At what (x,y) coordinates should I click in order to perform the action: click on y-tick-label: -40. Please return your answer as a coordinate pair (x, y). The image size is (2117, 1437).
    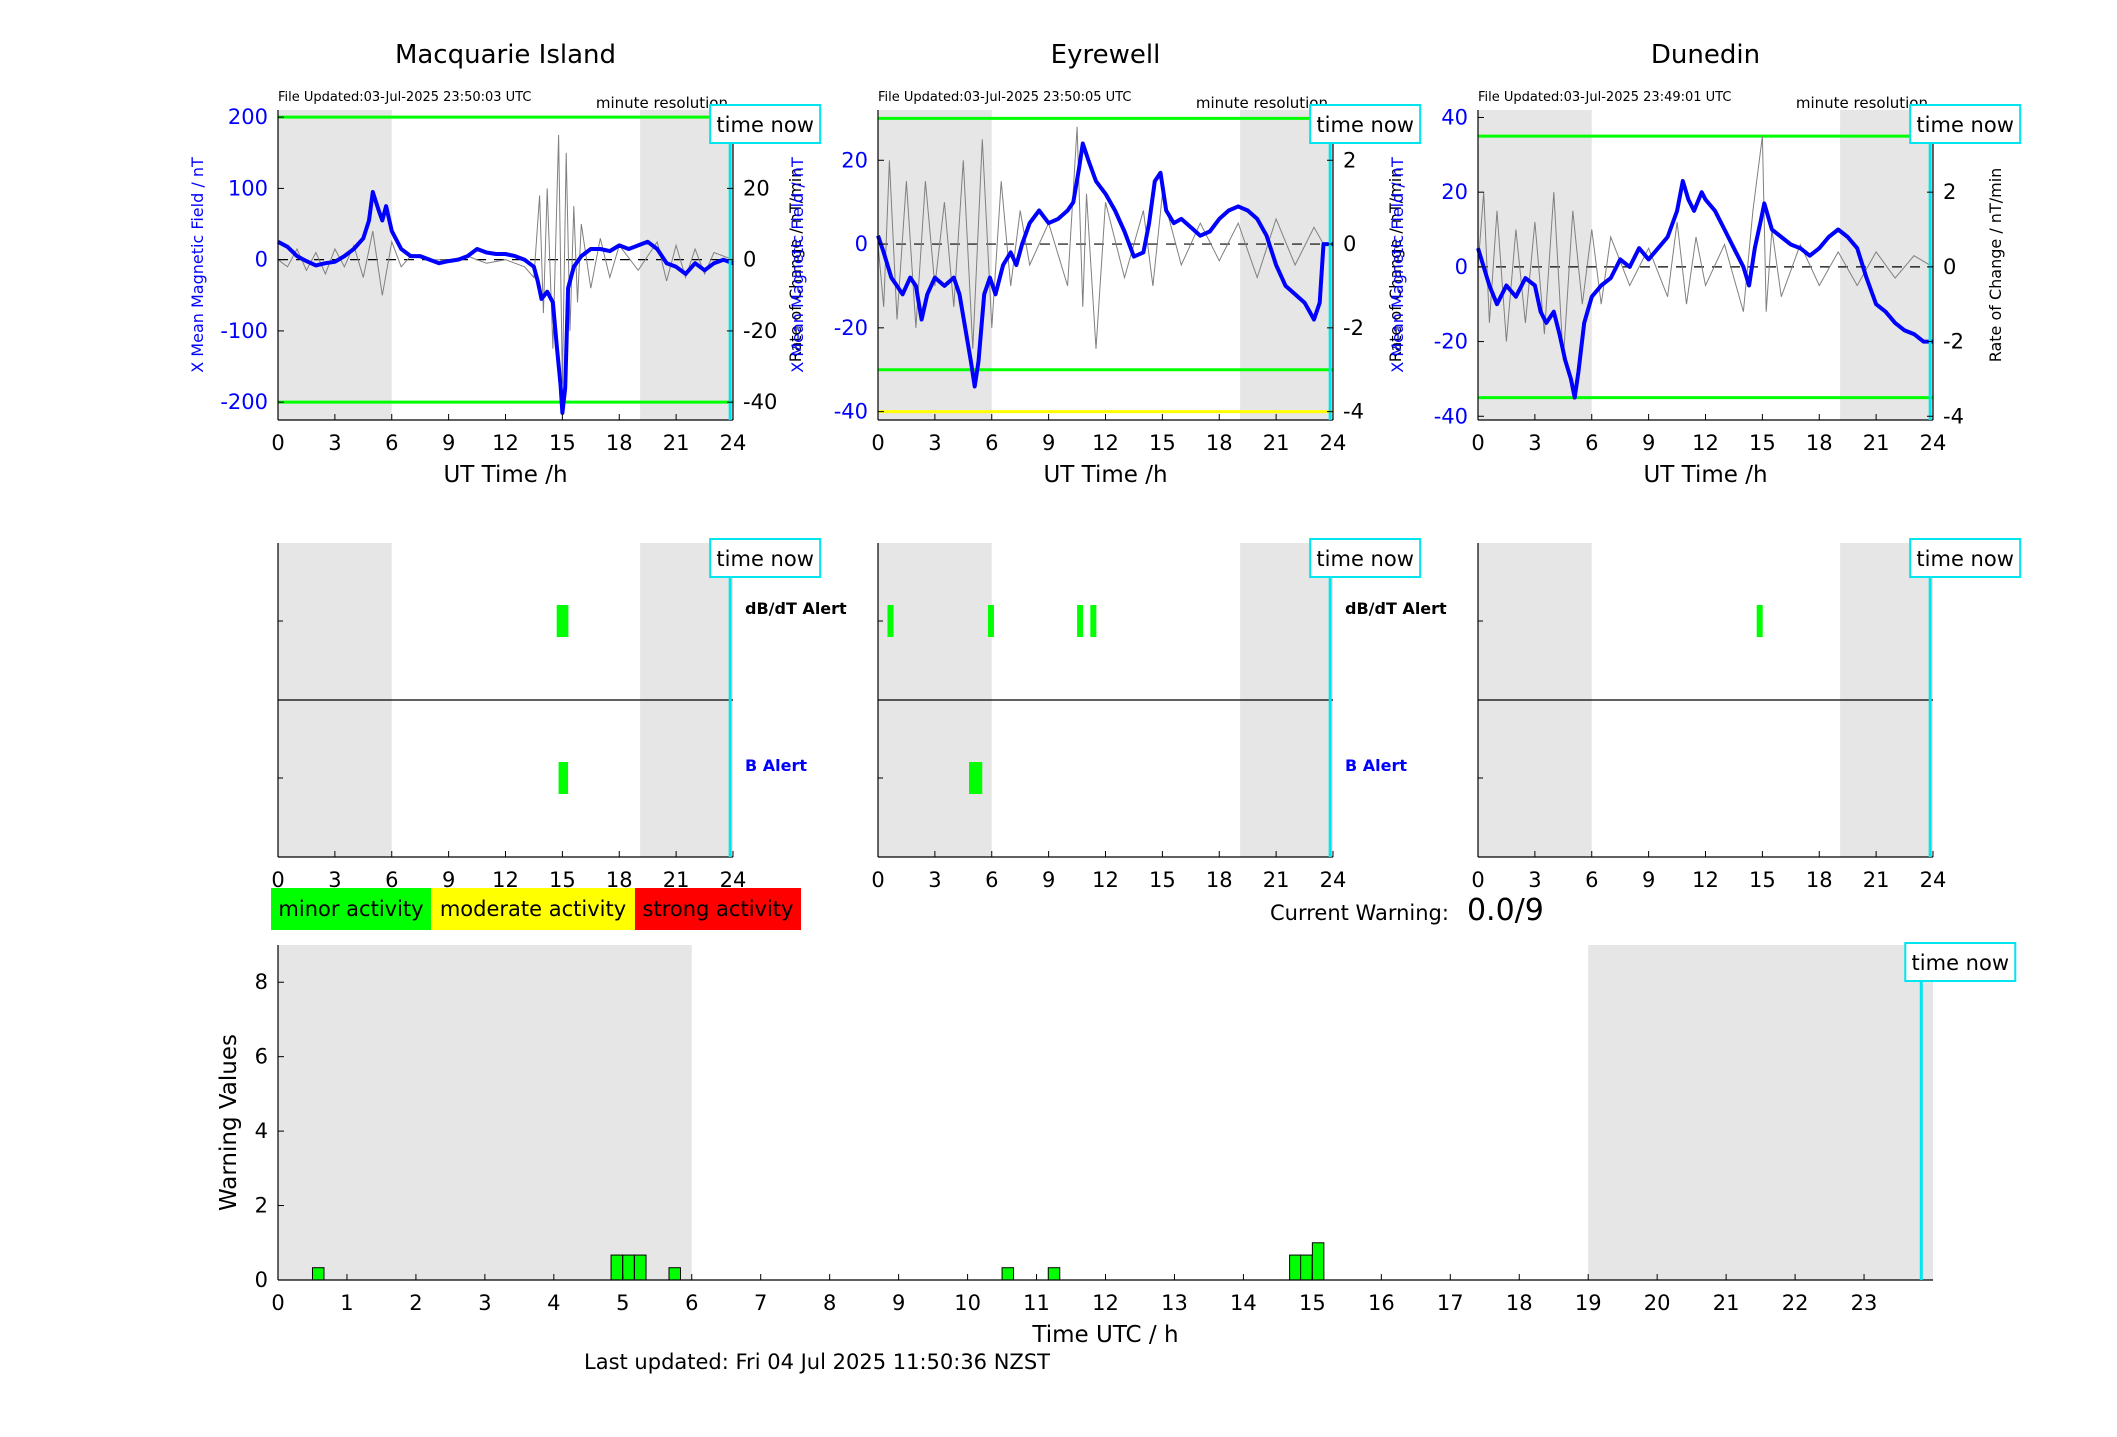
    Looking at the image, I should click on (851, 412).